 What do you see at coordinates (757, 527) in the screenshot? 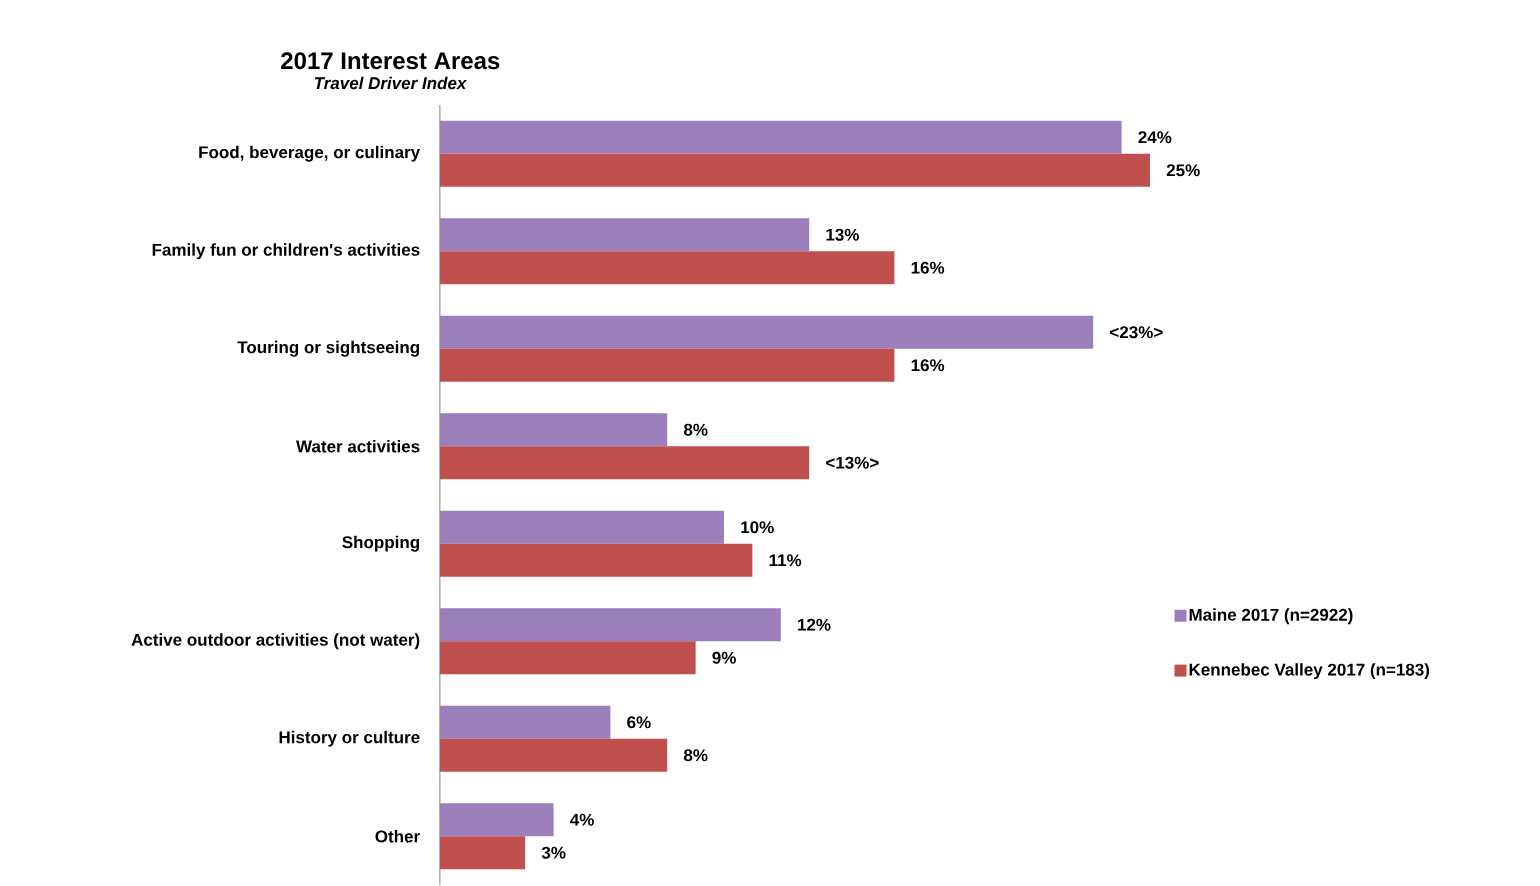
I see `data-label: 10%` at bounding box center [757, 527].